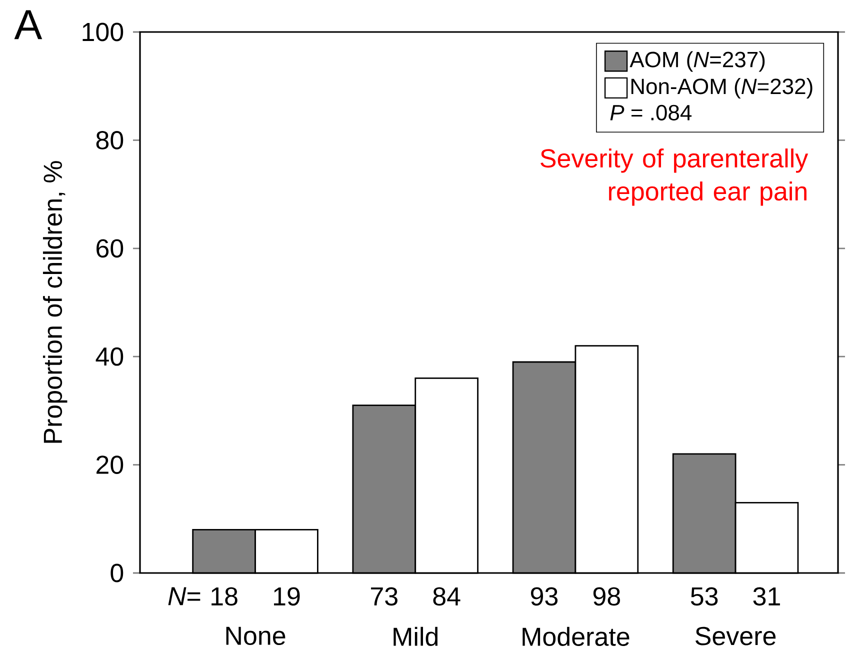  Describe the element at coordinates (110, 465) in the screenshot. I see `y-tick-label: 20` at that location.